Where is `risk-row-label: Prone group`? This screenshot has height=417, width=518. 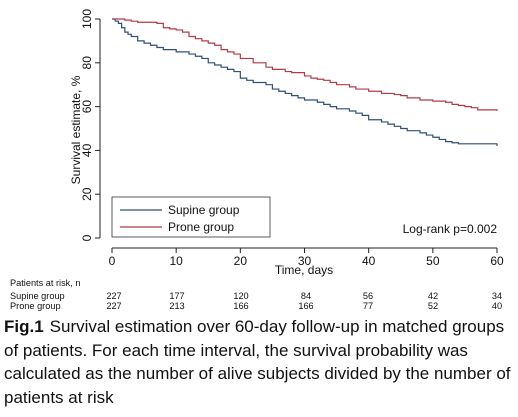 risk-row-label: Prone group is located at coordinates (35, 306).